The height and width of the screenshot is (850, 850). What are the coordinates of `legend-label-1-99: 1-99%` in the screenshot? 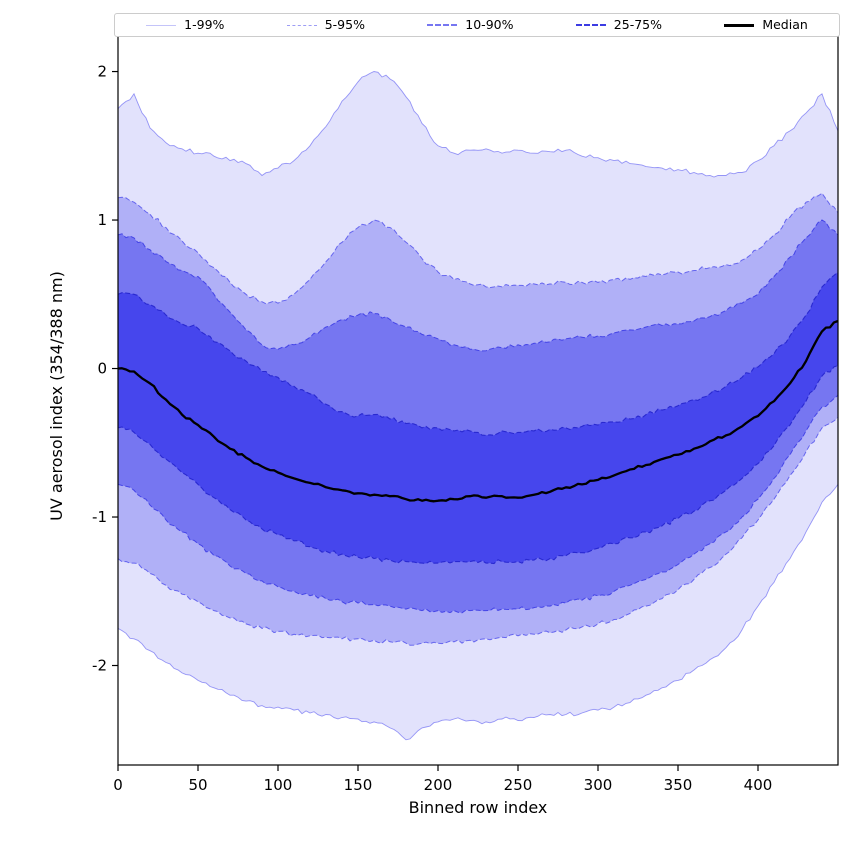 It's located at (204, 24).